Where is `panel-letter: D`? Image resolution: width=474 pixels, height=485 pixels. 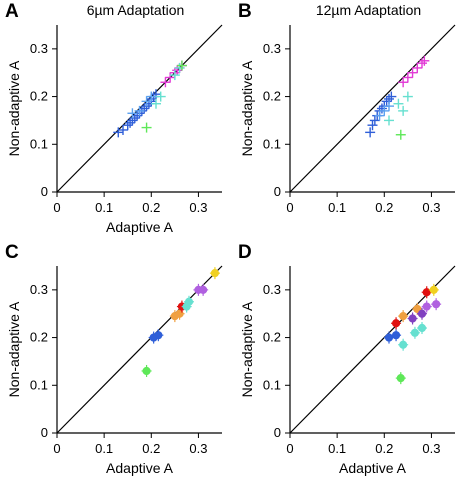 panel-letter: D is located at coordinates (245, 252).